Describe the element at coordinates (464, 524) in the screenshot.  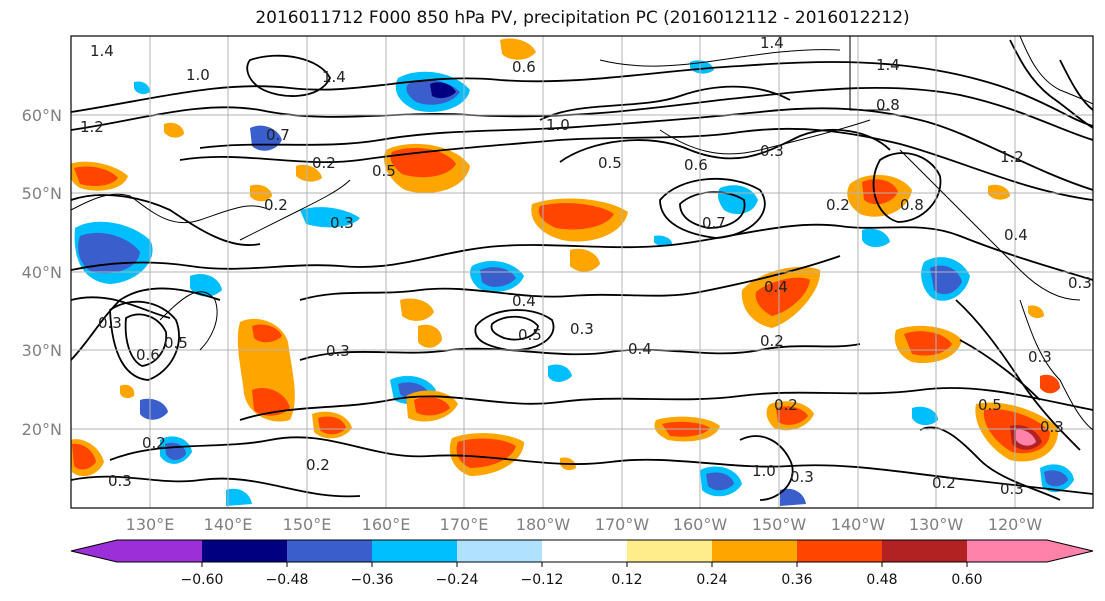
I see `lon-label: 170°E` at that location.